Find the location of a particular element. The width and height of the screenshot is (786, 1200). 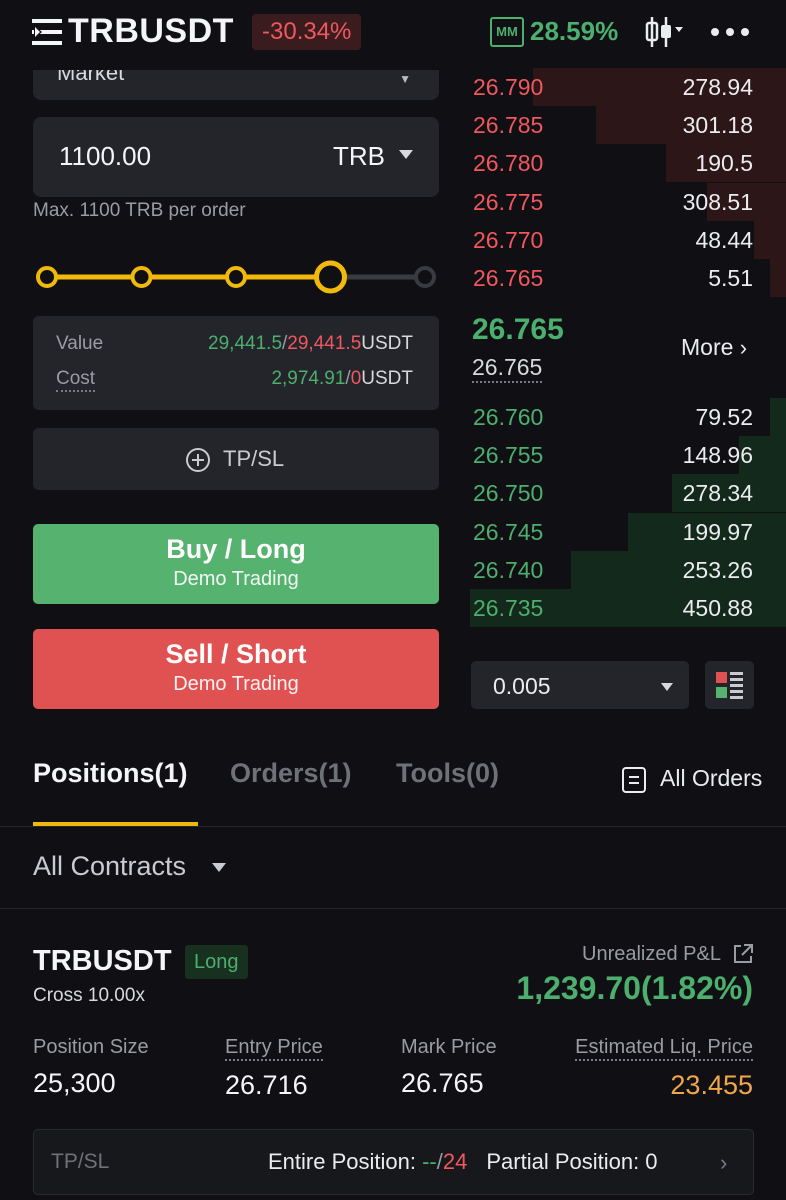

value-unit: USDT is located at coordinates (387, 343).